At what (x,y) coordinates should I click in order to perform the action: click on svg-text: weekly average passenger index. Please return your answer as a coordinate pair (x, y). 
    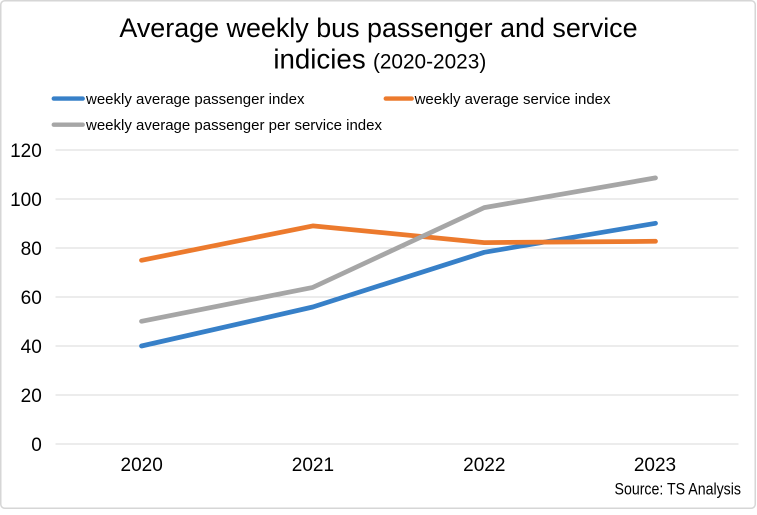
    Looking at the image, I should click on (195, 99).